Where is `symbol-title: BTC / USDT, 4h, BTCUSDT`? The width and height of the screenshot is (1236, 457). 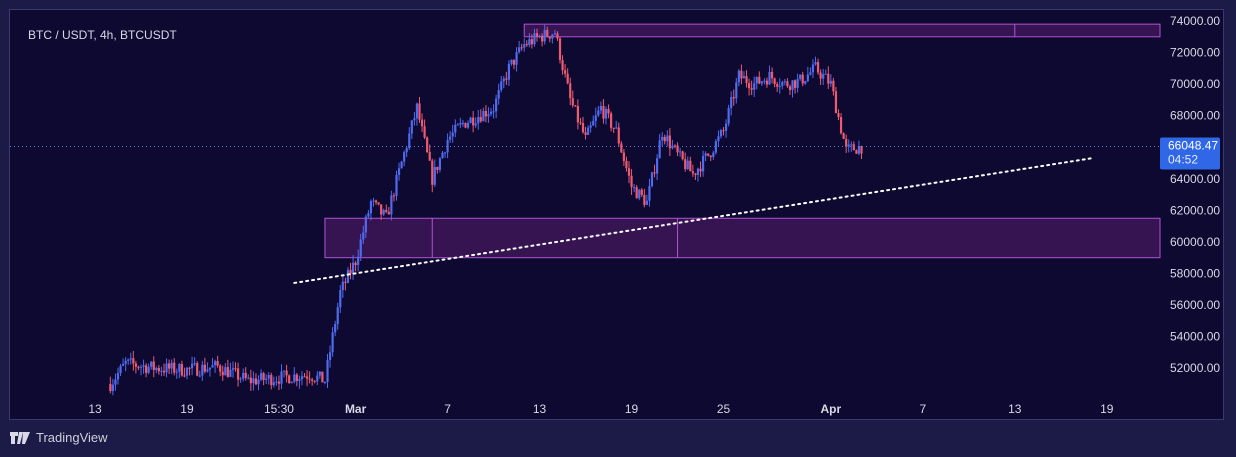
symbol-title: BTC / USDT, 4h, BTCUSDT is located at coordinates (102, 35).